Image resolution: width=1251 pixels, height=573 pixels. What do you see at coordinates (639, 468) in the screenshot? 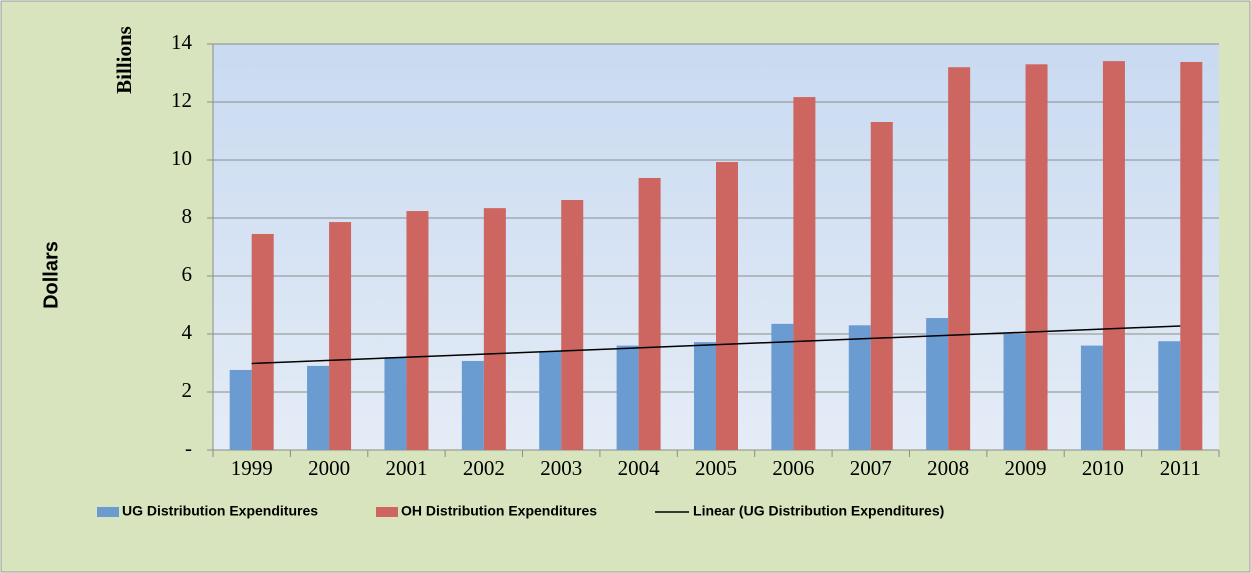
I see `x-tick-label: 2004` at bounding box center [639, 468].